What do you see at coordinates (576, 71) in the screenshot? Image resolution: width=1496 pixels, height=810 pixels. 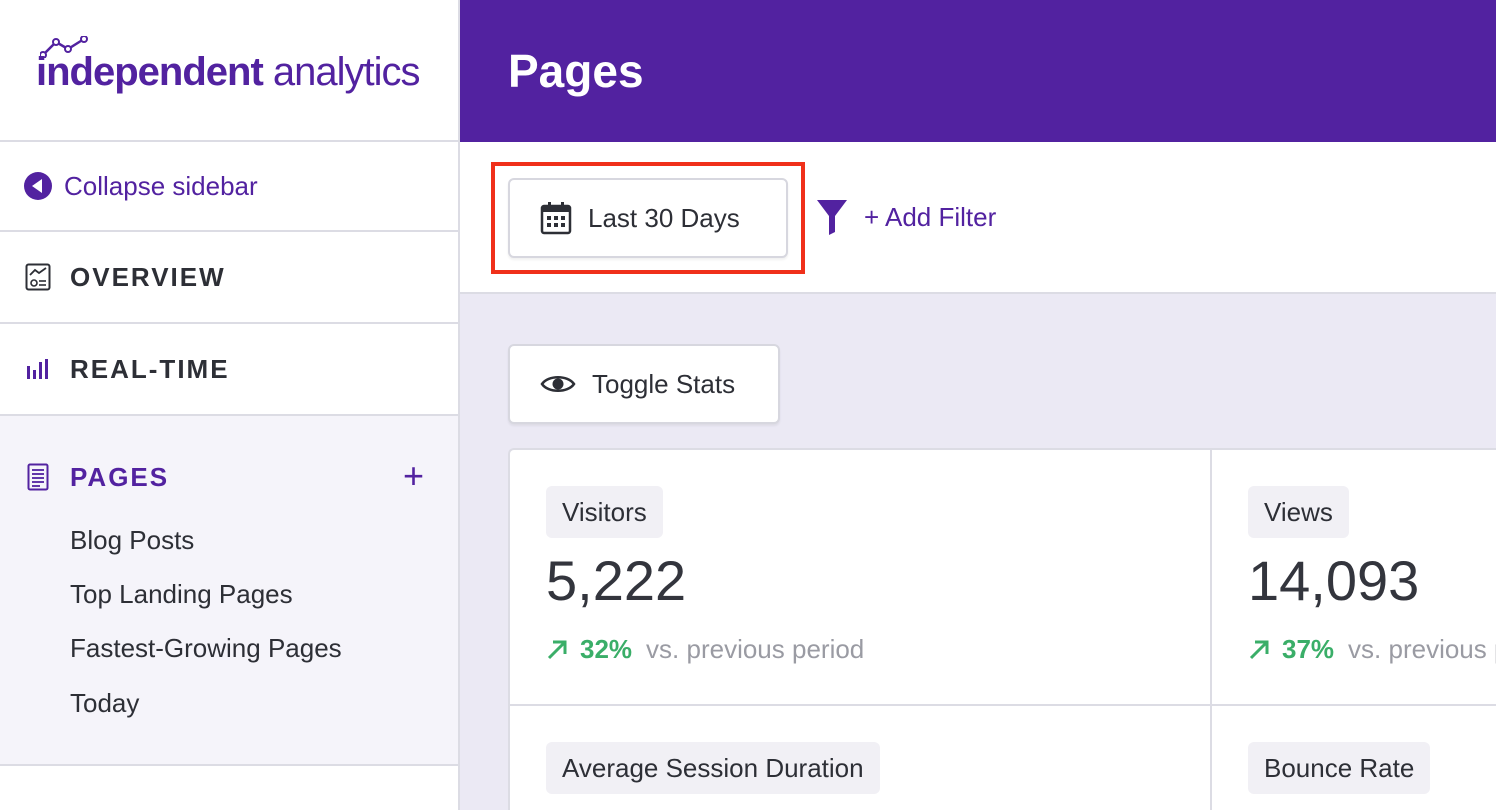 I see `page-title: Pages` at bounding box center [576, 71].